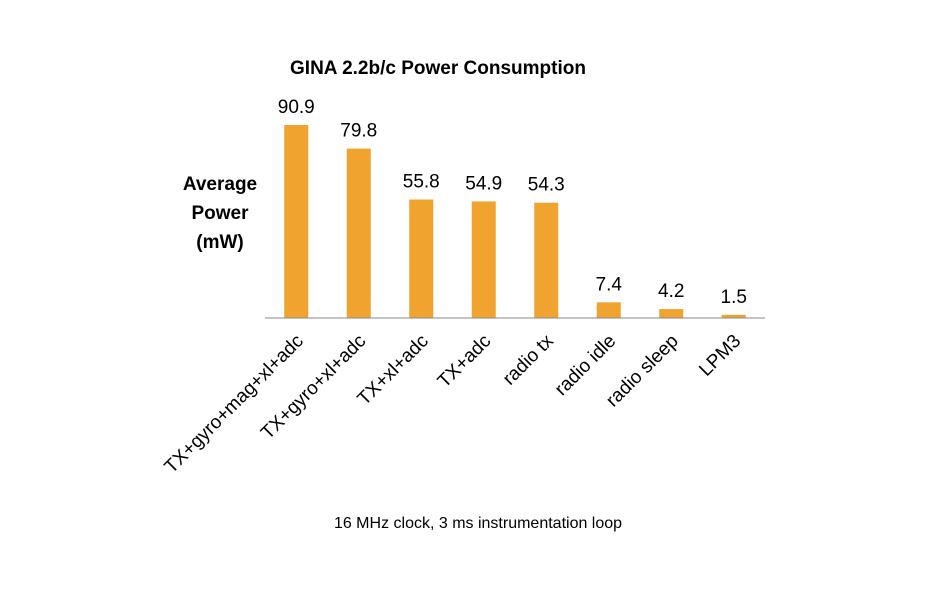 The image size is (950, 600). I want to click on category-label: TX+adc, so click(465, 362).